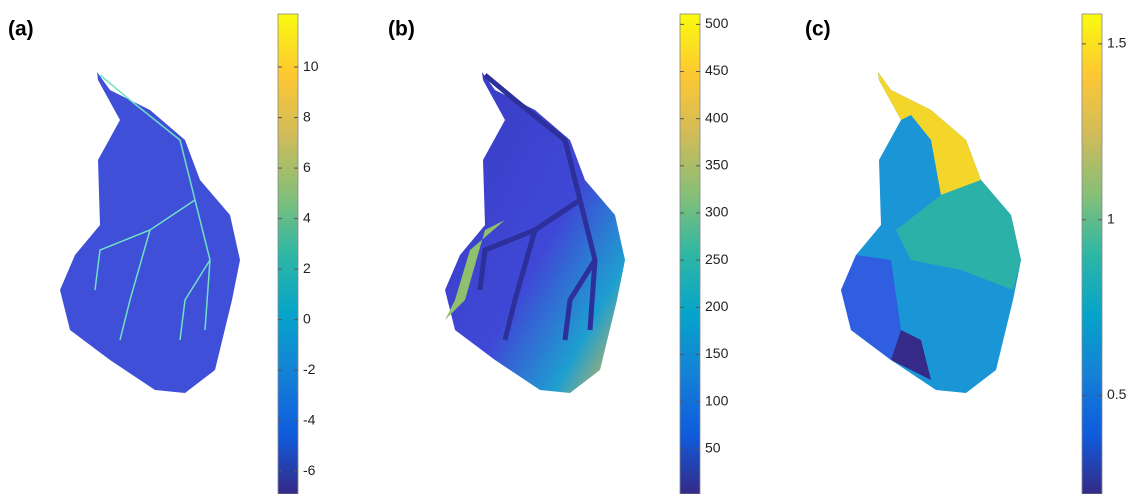 This screenshot has height=499, width=1148. I want to click on tick-label: 350, so click(717, 165).